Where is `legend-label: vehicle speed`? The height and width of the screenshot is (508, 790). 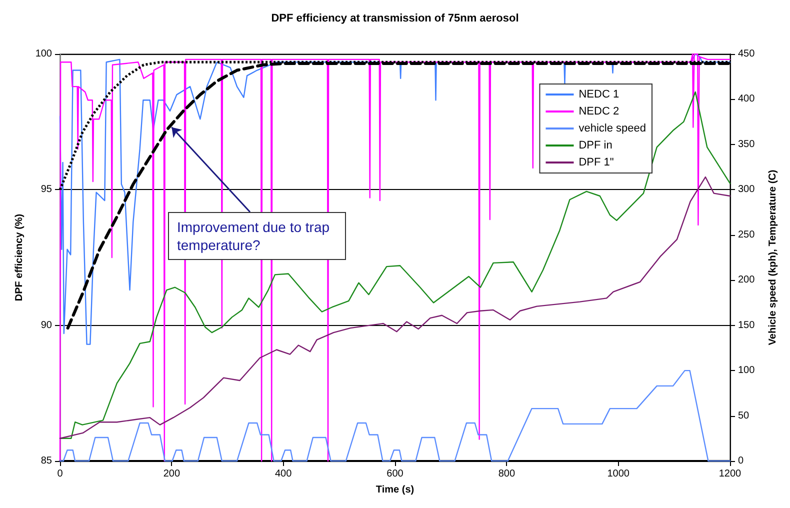
legend-label: vehicle speed is located at coordinates (612, 128).